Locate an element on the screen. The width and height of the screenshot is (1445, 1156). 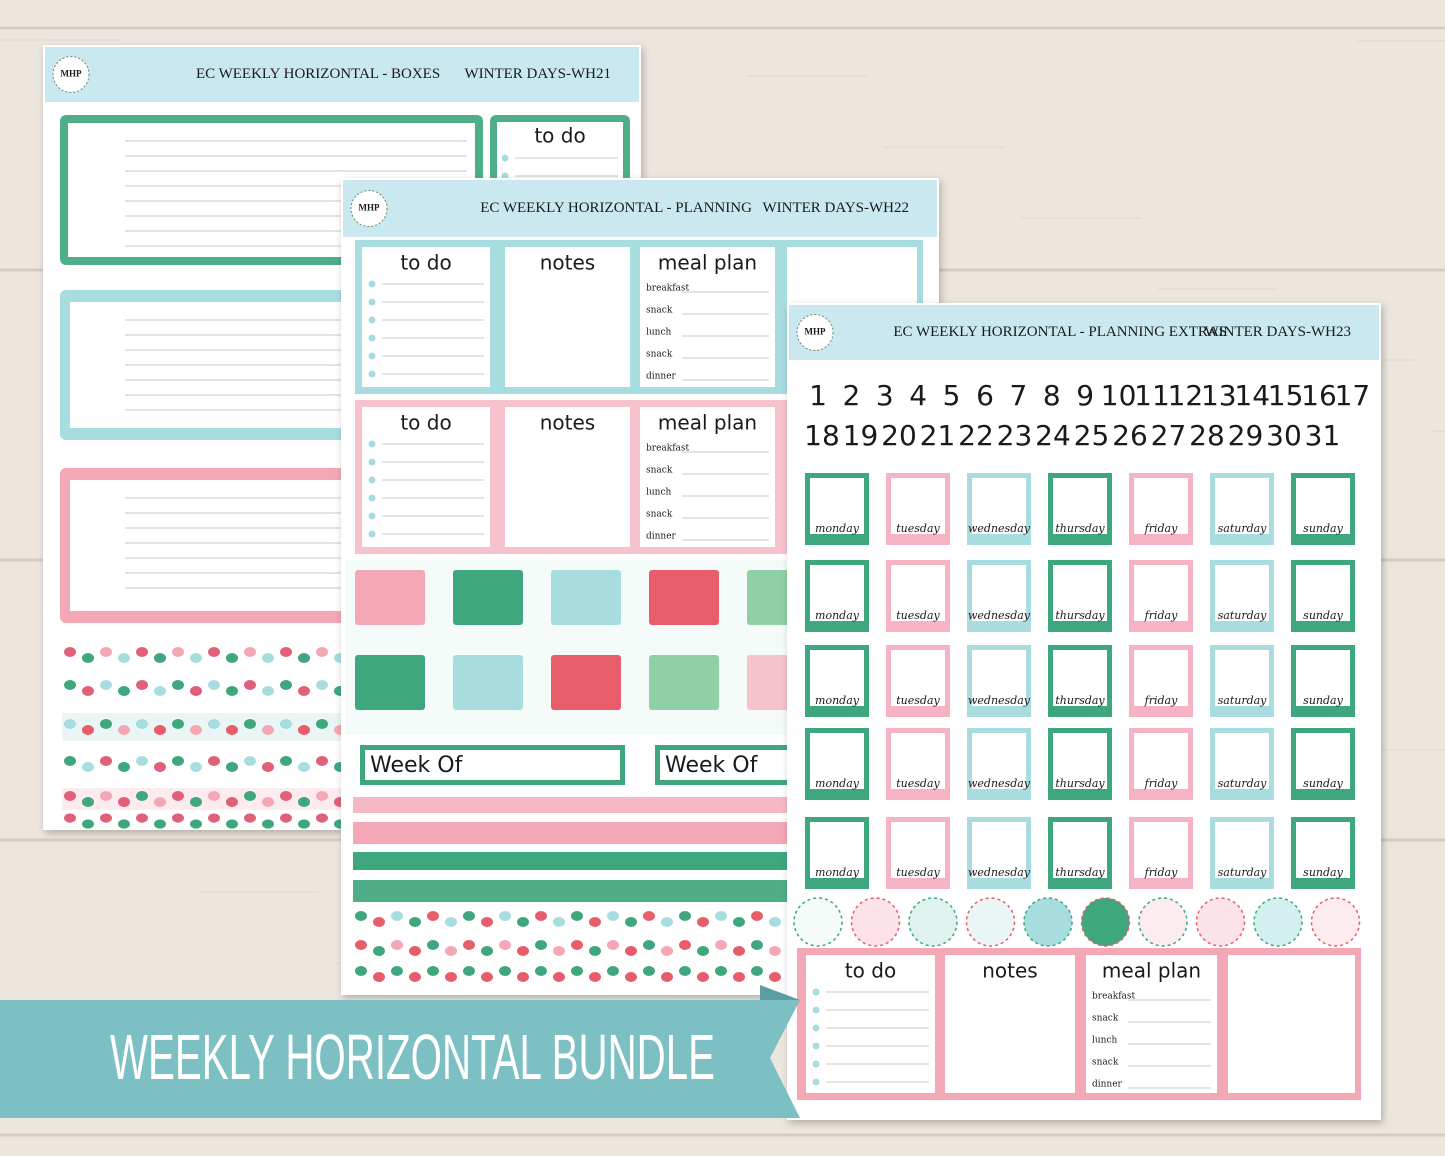
date-number: 28 is located at coordinates (1207, 435).